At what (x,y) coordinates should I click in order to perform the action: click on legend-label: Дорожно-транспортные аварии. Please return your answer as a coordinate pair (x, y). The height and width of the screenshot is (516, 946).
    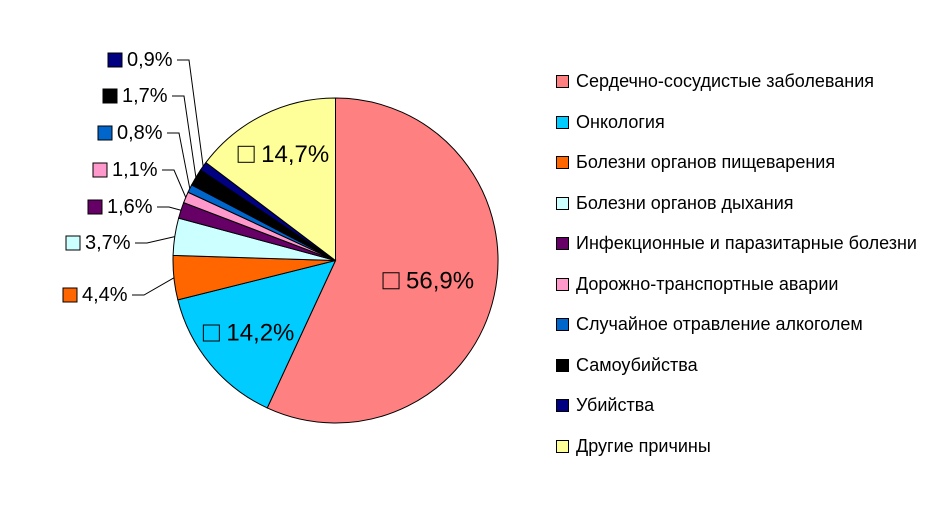
    Looking at the image, I should click on (707, 283).